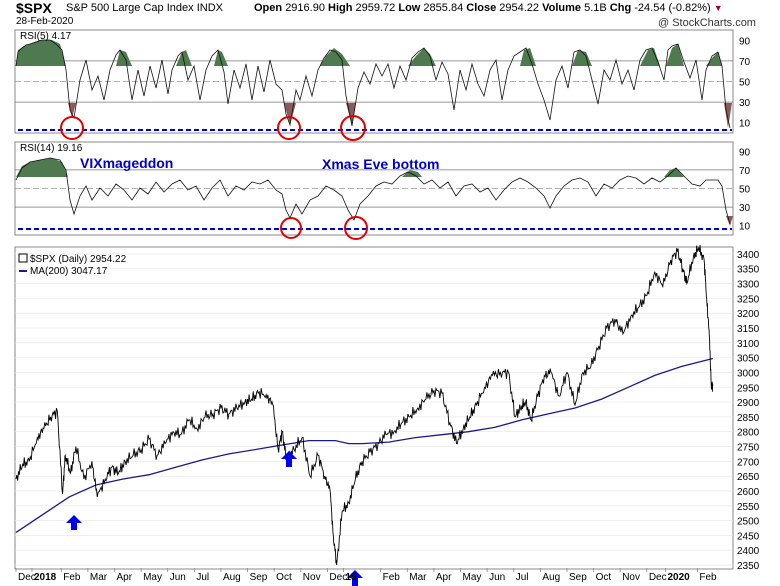 The width and height of the screenshot is (780, 586). Describe the element at coordinates (340, 8) in the screenshot. I see `high-label: High` at that location.